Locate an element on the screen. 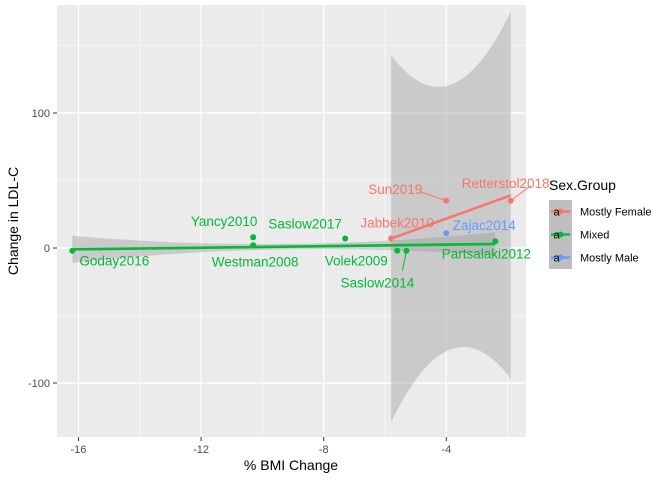 The width and height of the screenshot is (672, 480). fit-lines is located at coordinates (292, 222).